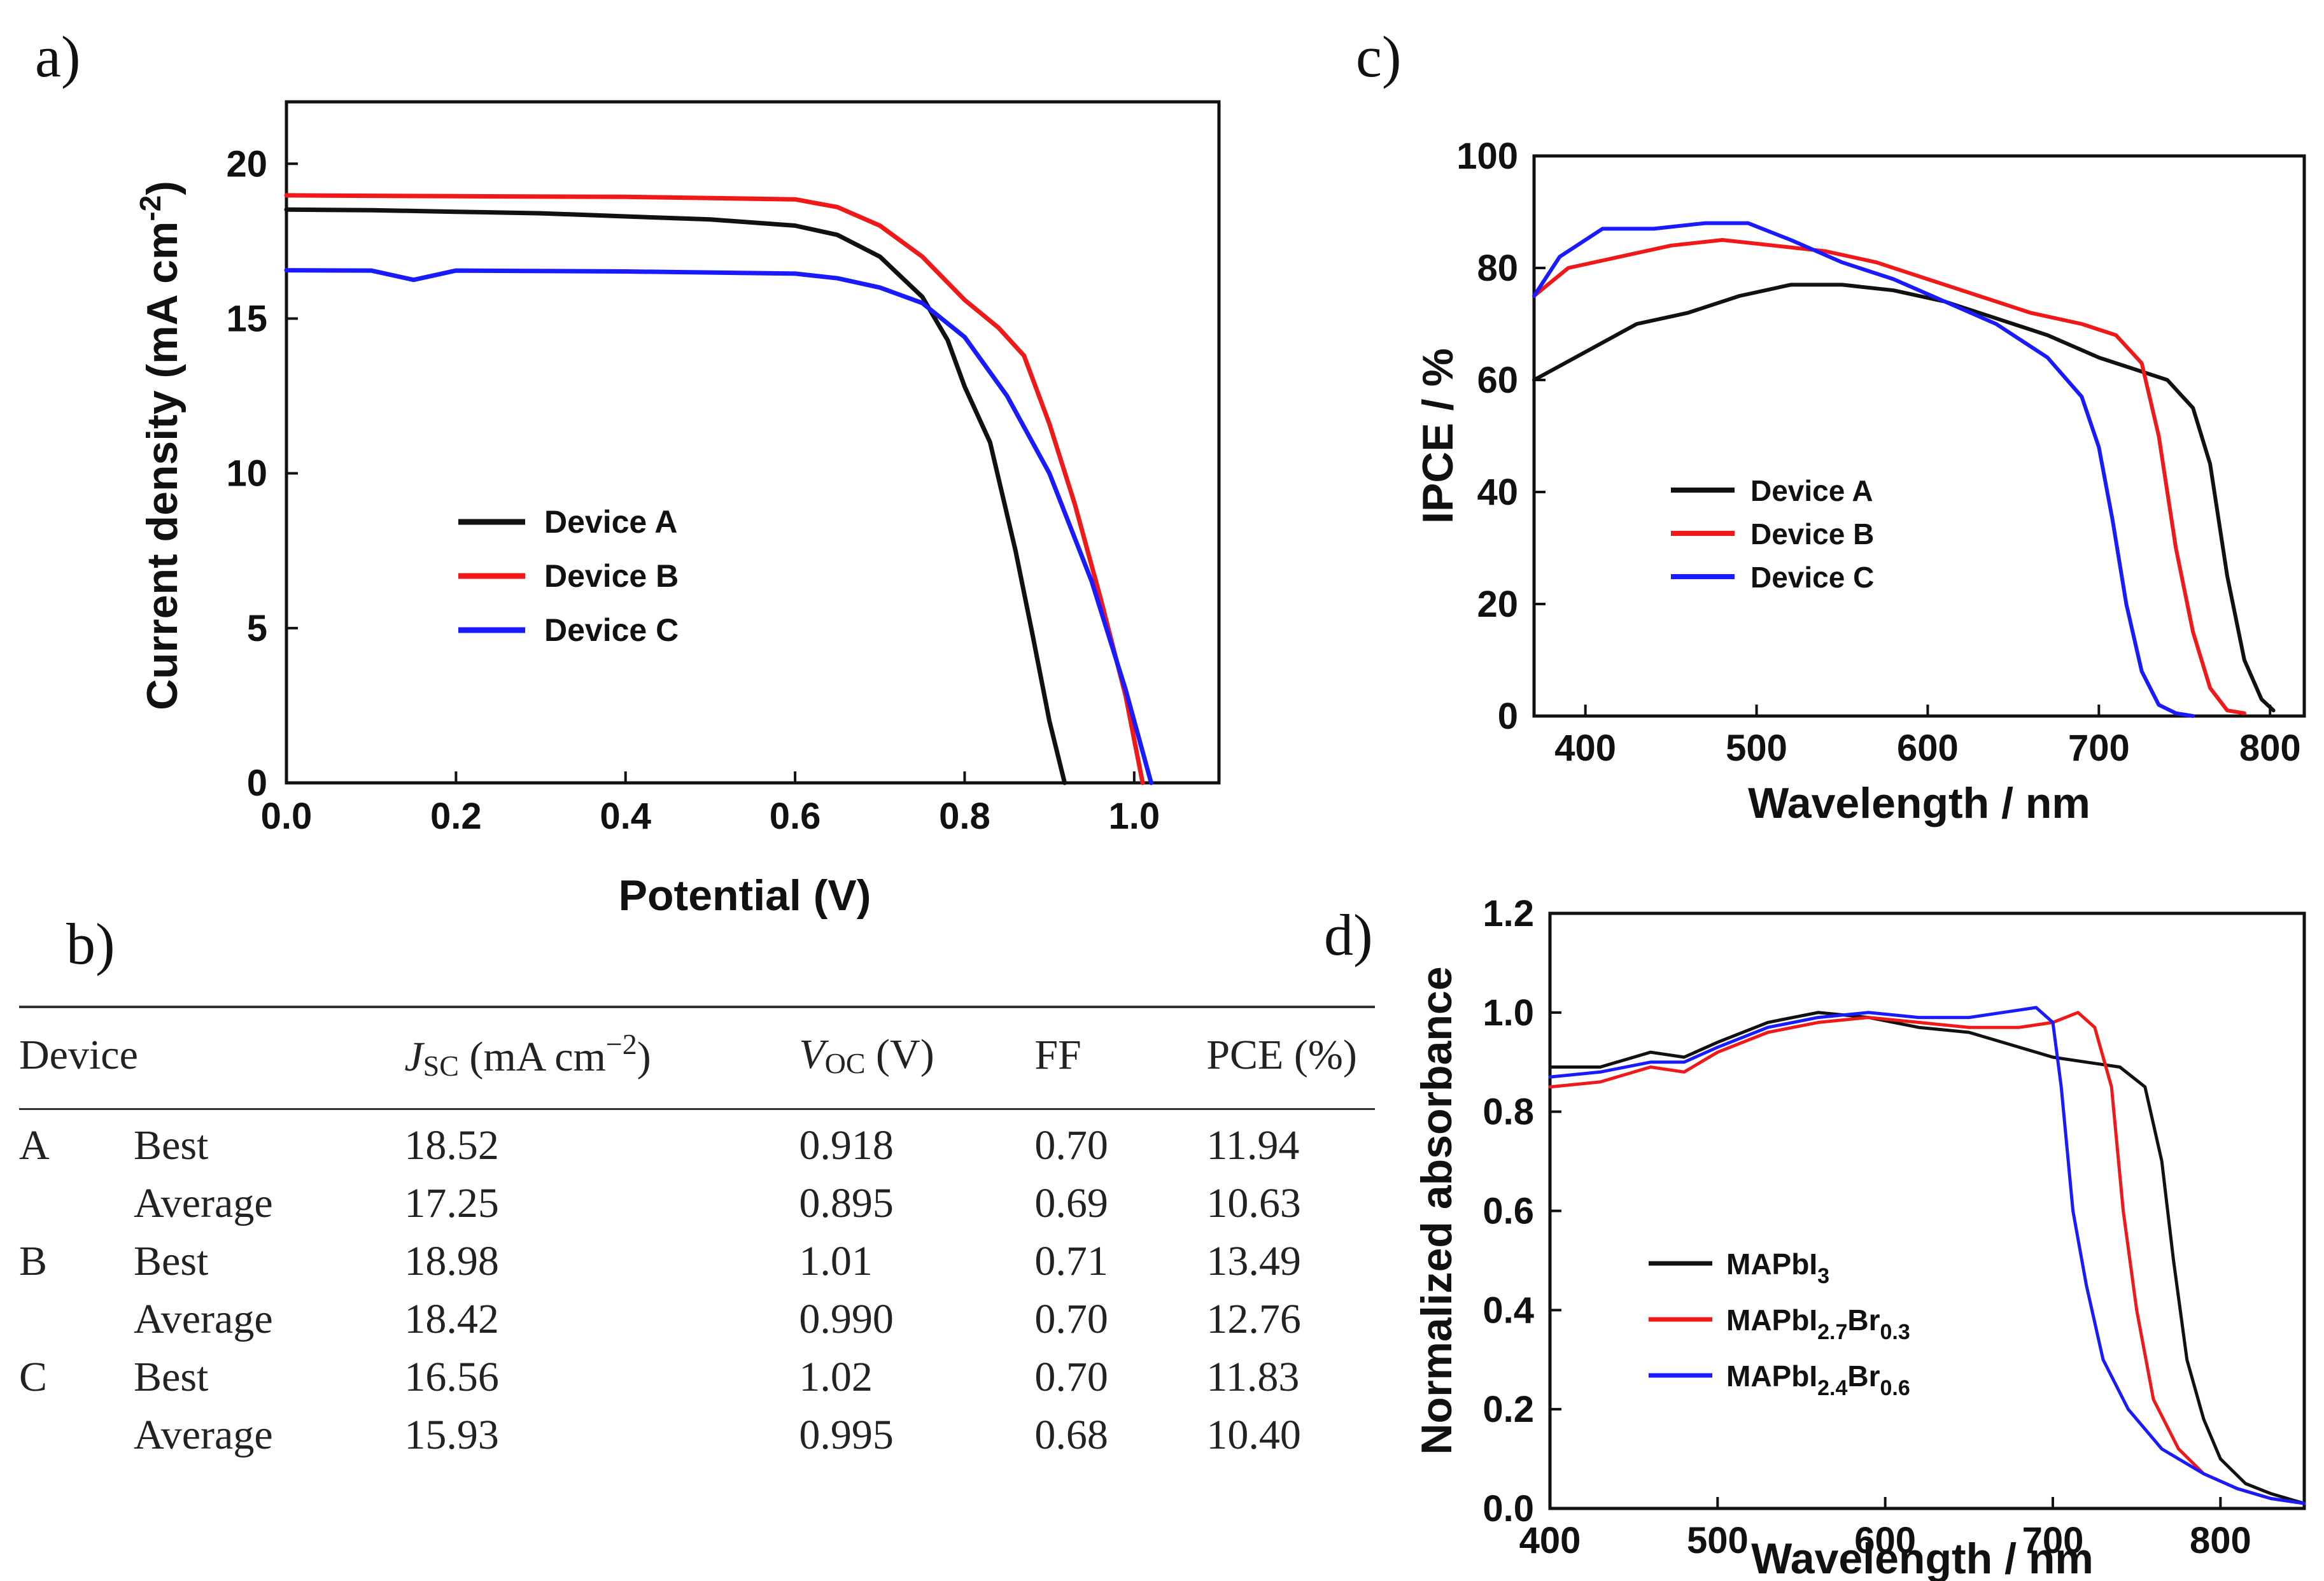 This screenshot has width=2324, height=1581. What do you see at coordinates (847, 1145) in the screenshot?
I see `cell-voc: 0.918` at bounding box center [847, 1145].